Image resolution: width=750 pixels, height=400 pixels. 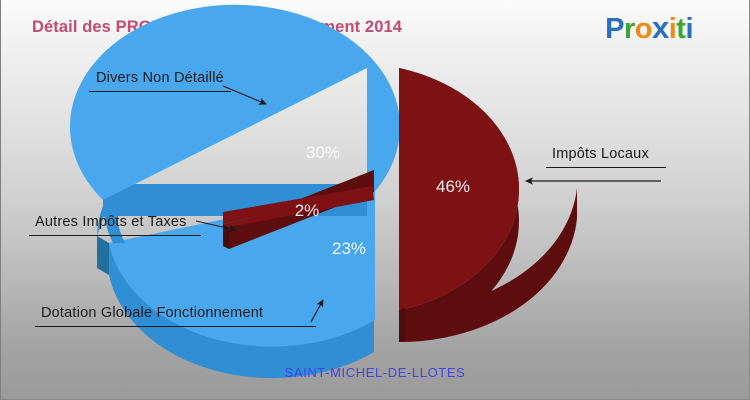 What do you see at coordinates (175, 326) in the screenshot?
I see `callout-dotation-rule` at bounding box center [175, 326].